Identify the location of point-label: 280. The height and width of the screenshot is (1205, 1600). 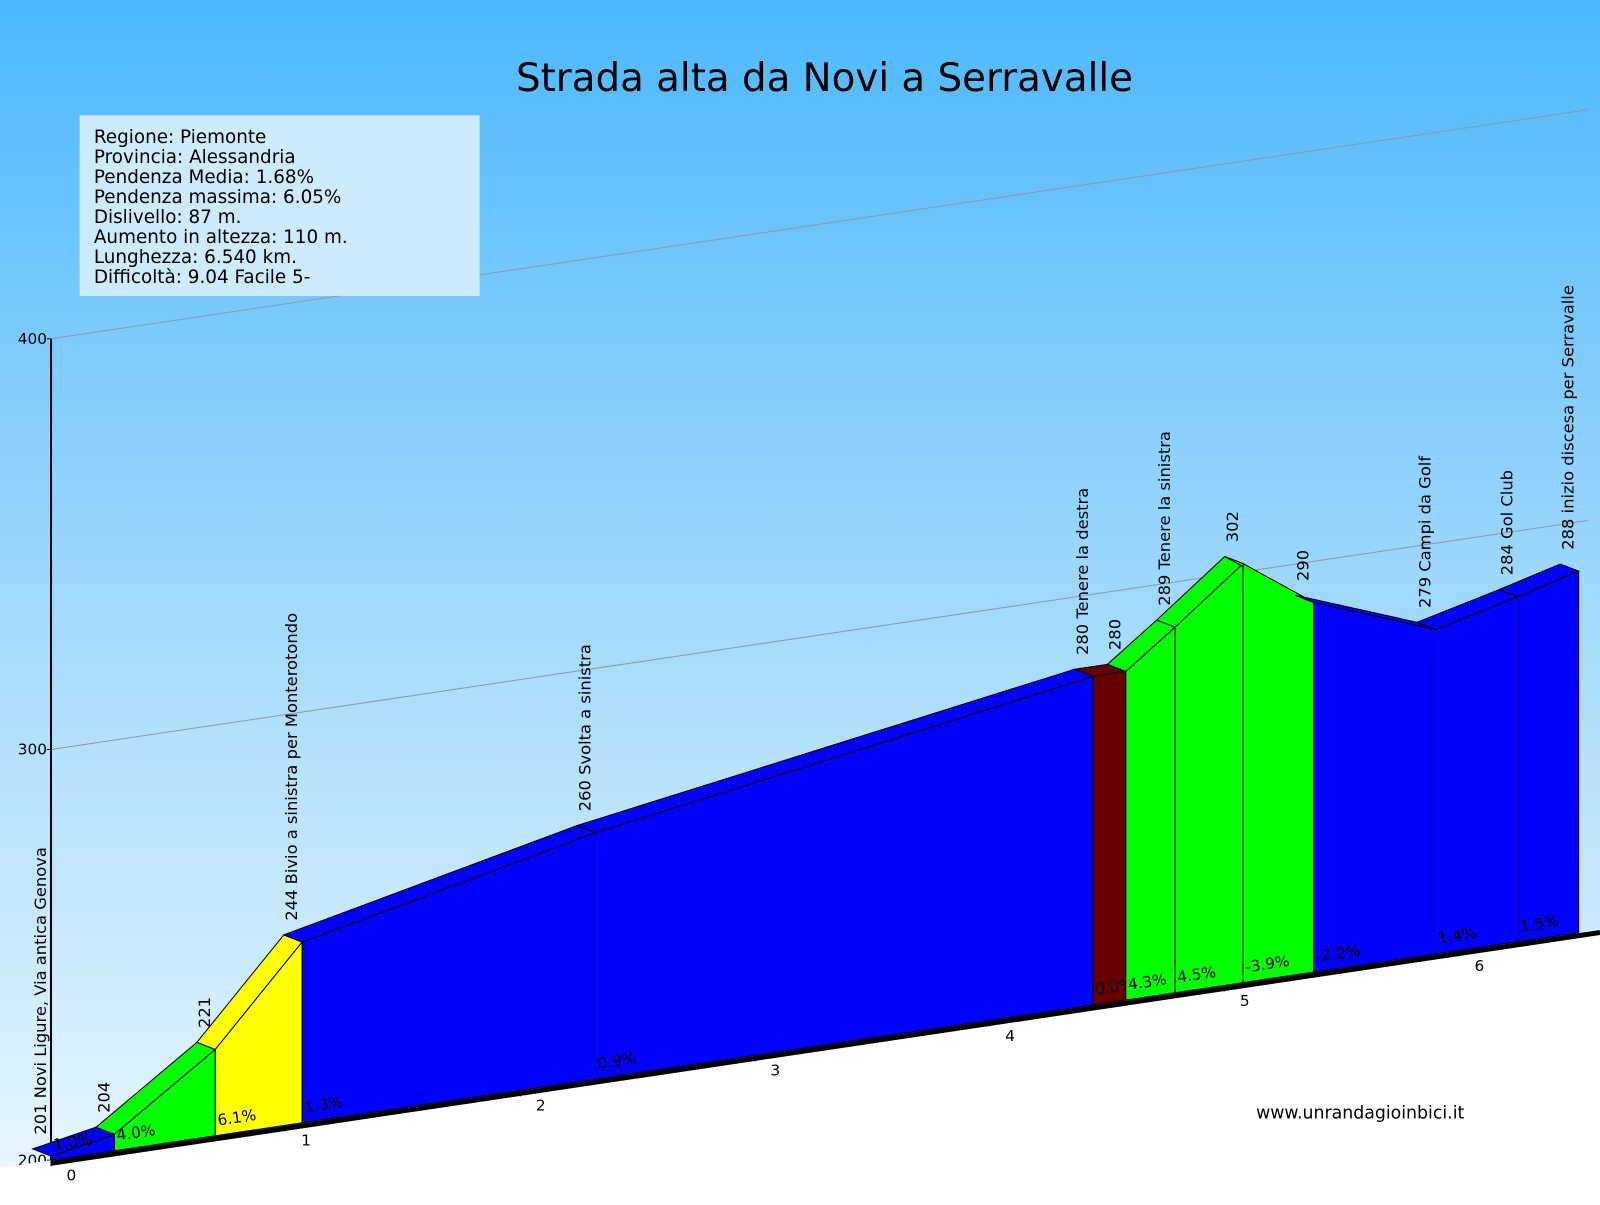
(1115, 634).